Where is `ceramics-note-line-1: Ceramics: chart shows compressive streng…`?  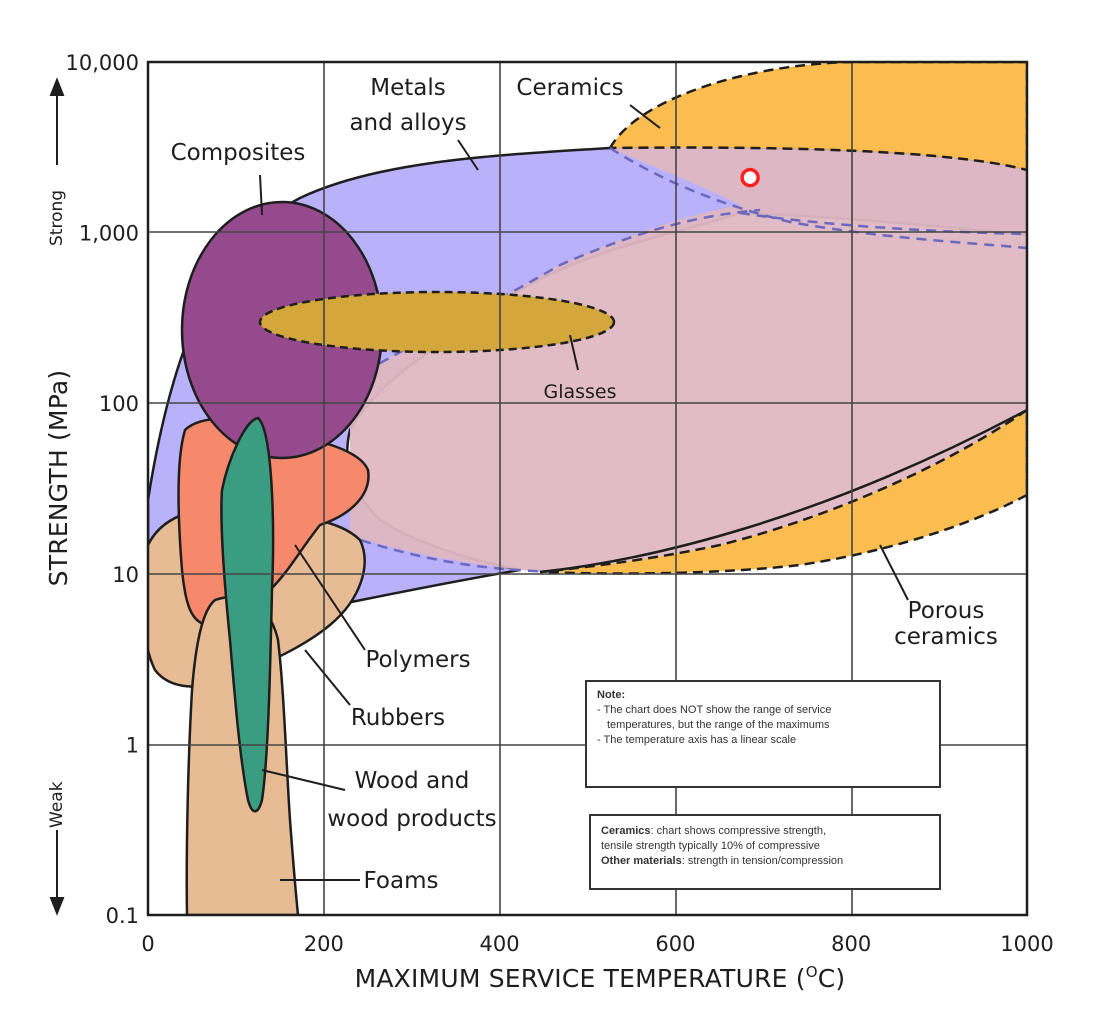
ceramics-note-line-1: Ceramics: chart shows compressive streng… is located at coordinates (765, 831).